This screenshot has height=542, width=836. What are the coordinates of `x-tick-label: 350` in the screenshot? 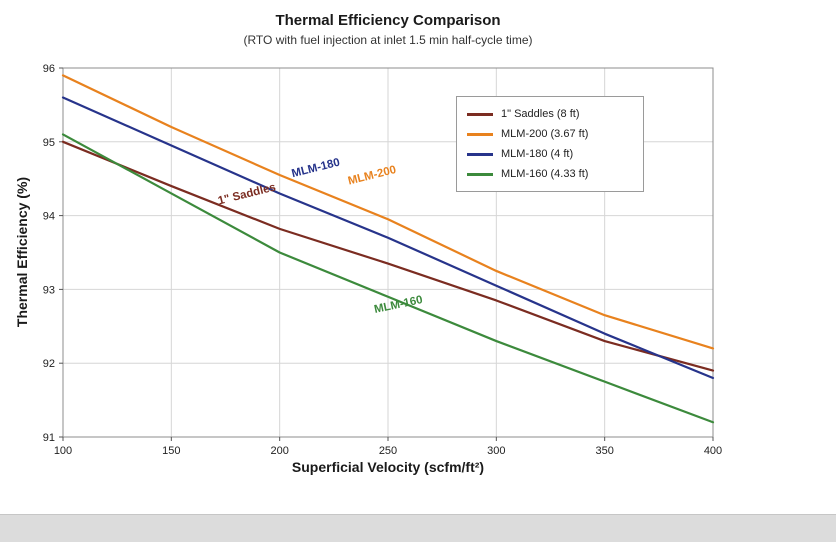 It's located at (604, 451).